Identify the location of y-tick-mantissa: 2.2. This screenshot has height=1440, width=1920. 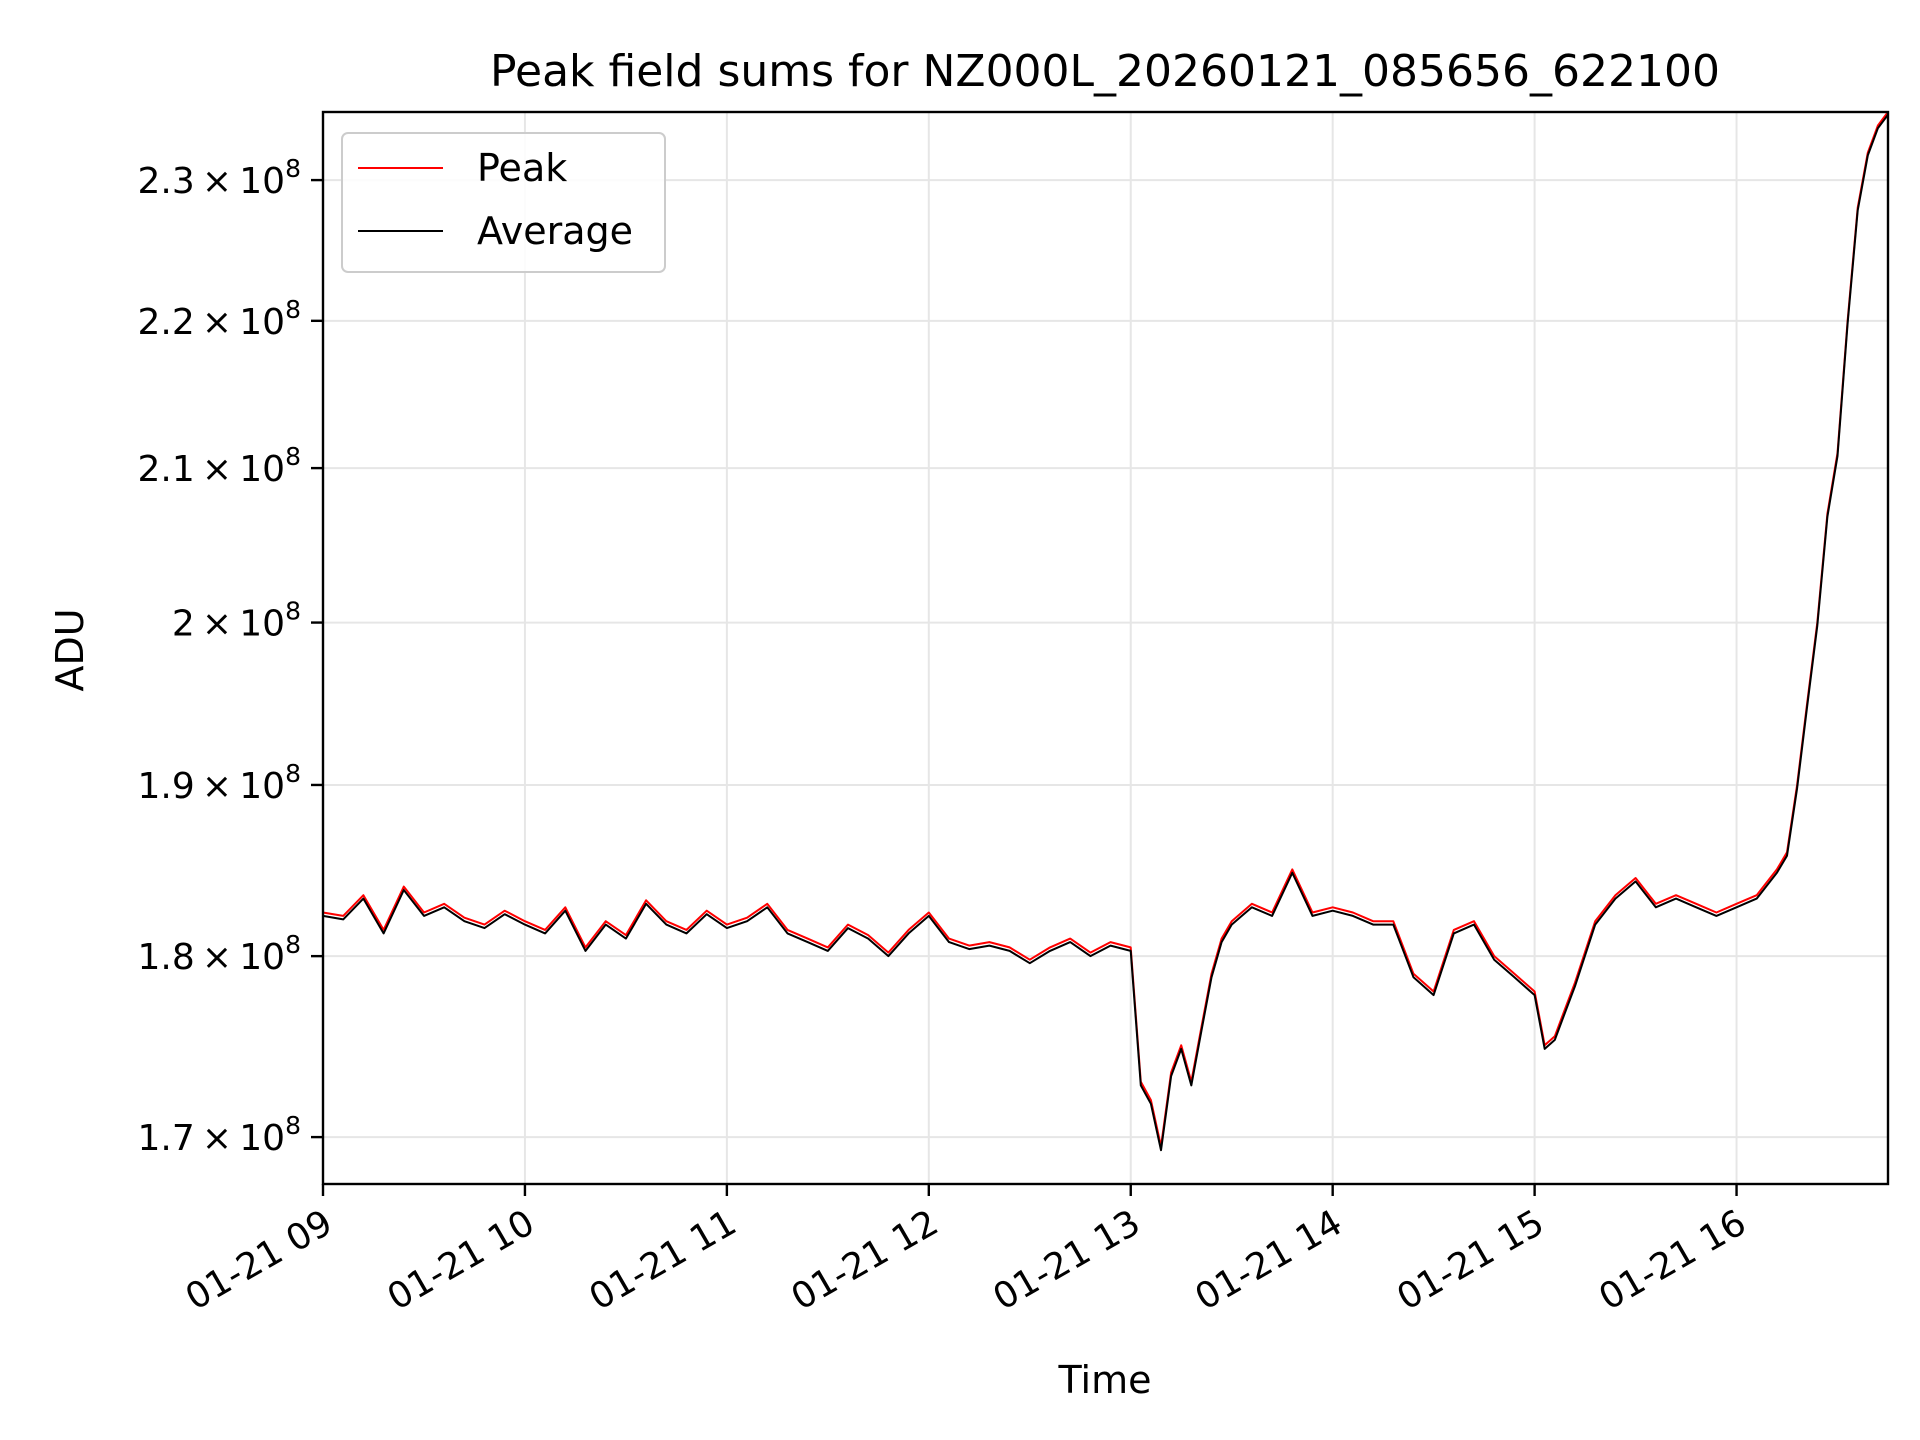
(165, 322).